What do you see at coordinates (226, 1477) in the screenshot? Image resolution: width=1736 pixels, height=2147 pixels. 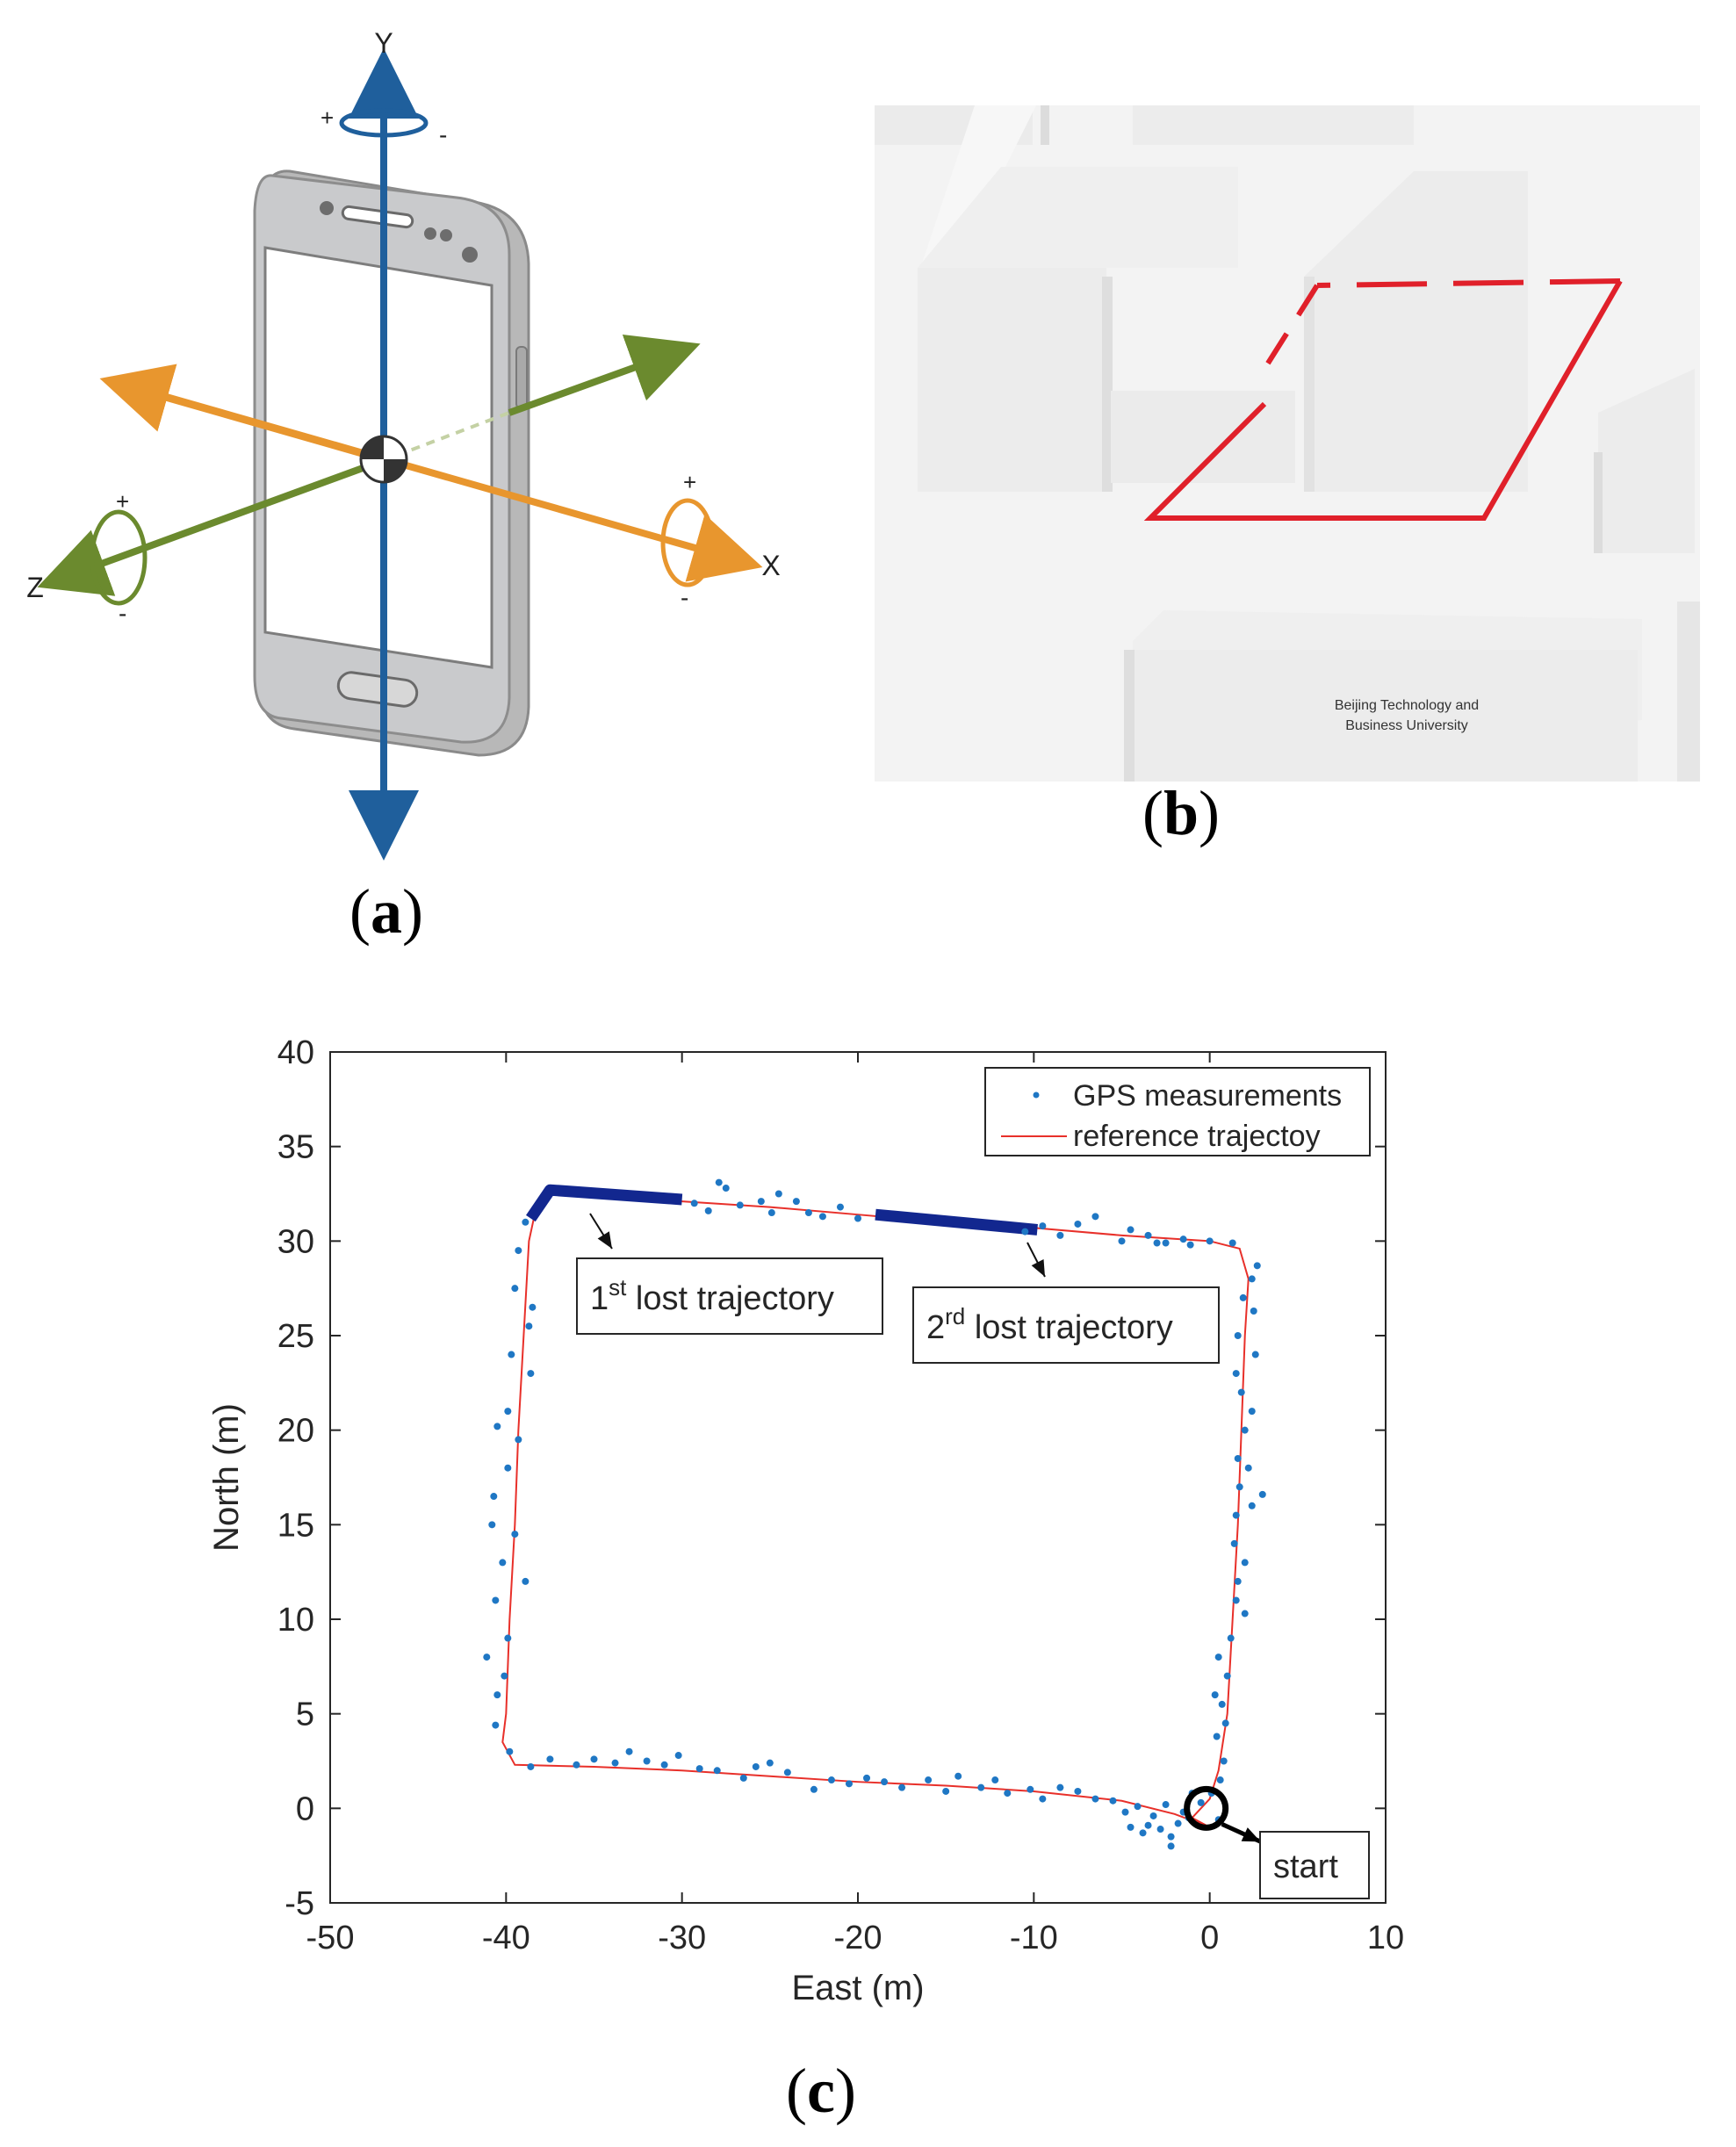 I see `y-axis-title: North (m)` at bounding box center [226, 1477].